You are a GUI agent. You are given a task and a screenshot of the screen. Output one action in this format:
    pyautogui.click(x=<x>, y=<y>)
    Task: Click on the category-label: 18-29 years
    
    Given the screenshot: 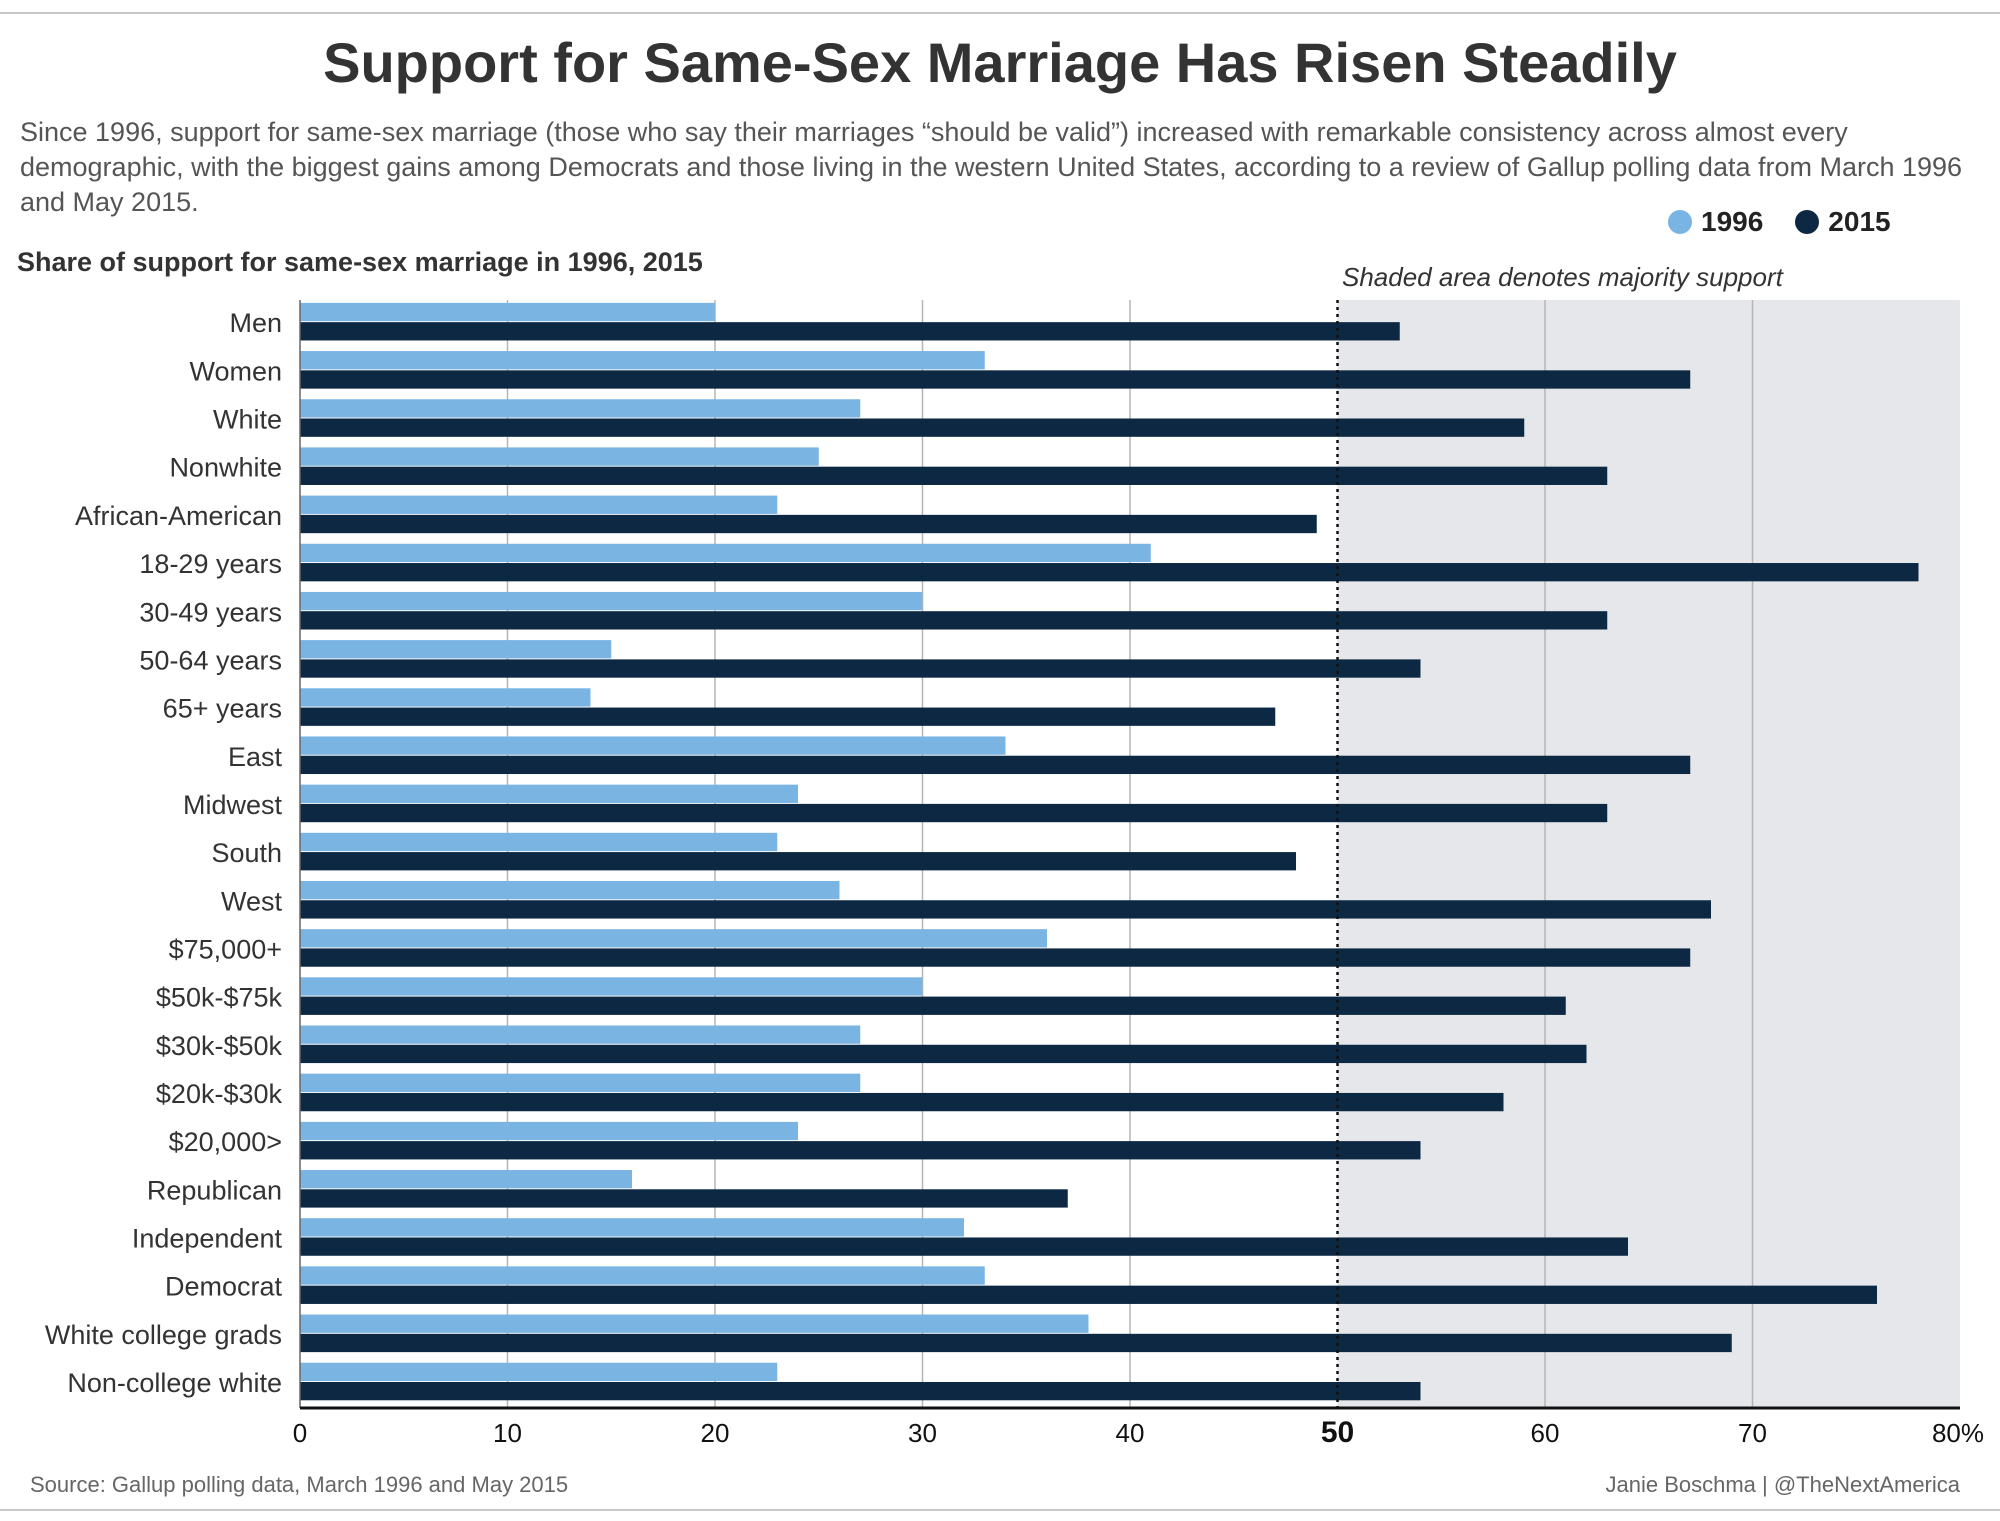 What is the action you would take?
    pyautogui.click(x=210, y=564)
    